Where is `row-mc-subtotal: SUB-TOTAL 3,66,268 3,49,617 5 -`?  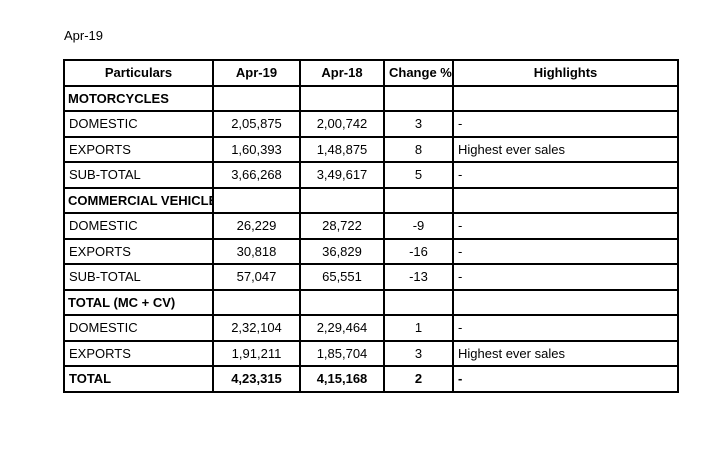 row-mc-subtotal: SUB-TOTAL 3,66,268 3,49,617 5 - is located at coordinates (371, 175).